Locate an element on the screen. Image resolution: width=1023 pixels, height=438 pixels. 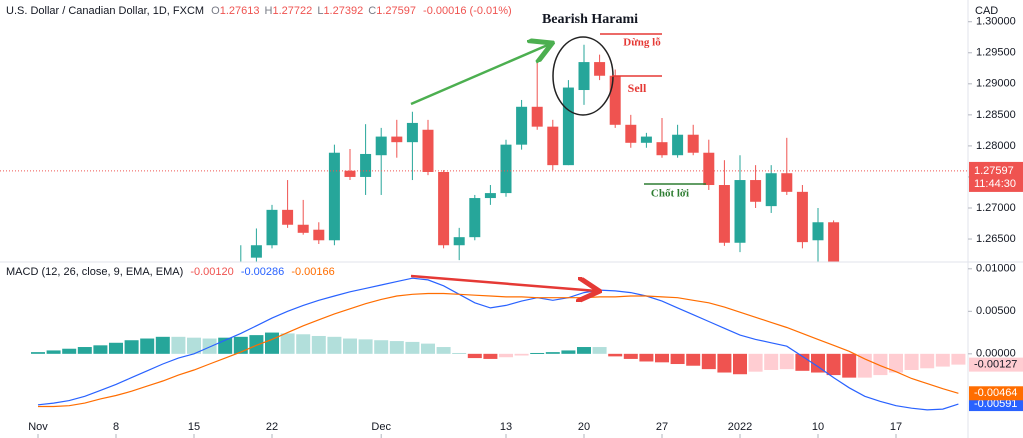
value-label: -0.00464 is located at coordinates (995, 393).